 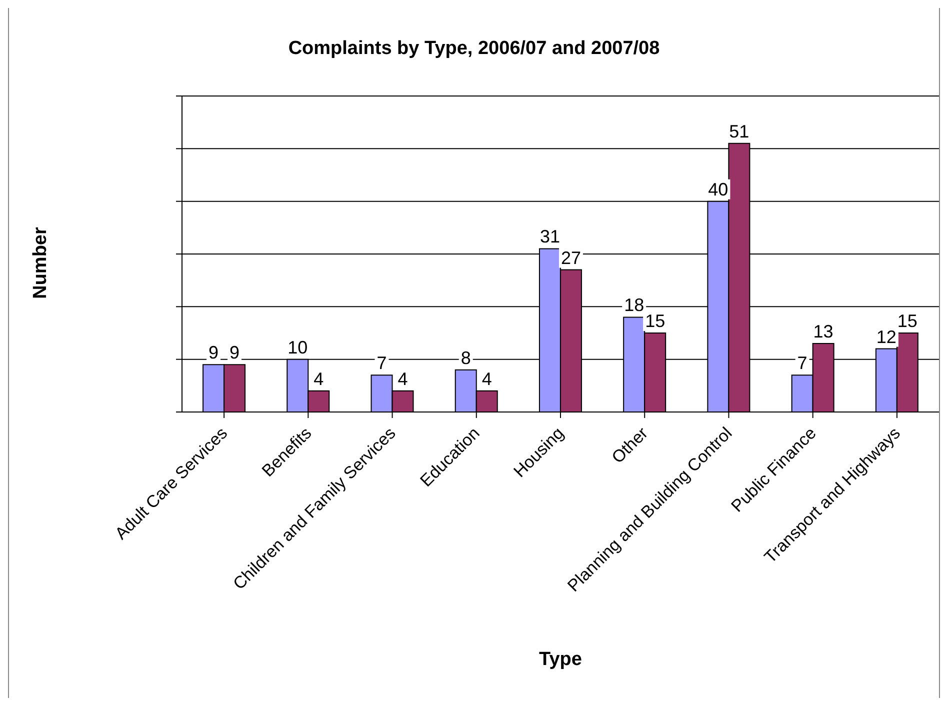 What do you see at coordinates (465, 358) in the screenshot?
I see `data-label: 8` at bounding box center [465, 358].